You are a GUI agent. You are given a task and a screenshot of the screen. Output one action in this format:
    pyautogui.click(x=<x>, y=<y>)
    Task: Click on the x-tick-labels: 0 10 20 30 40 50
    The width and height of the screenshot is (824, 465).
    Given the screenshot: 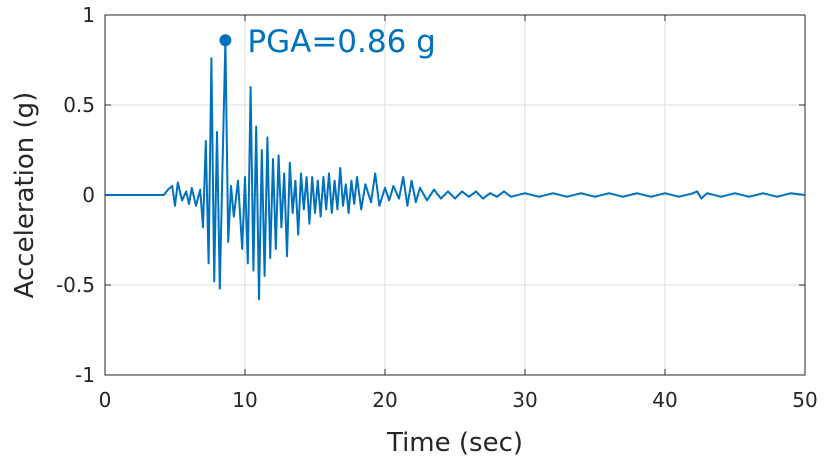 What is the action you would take?
    pyautogui.click(x=458, y=400)
    